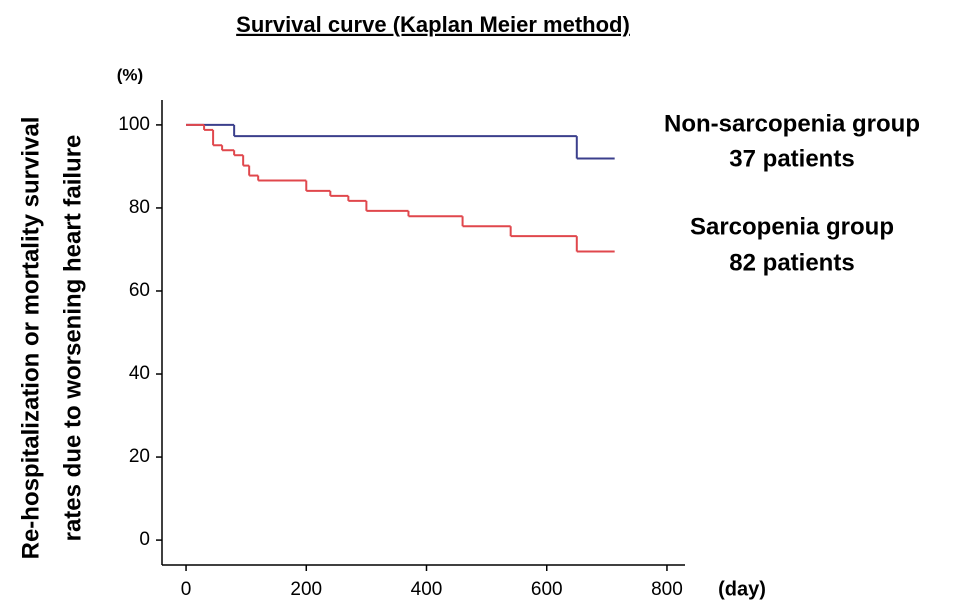 The height and width of the screenshot is (610, 961). What do you see at coordinates (792, 123) in the screenshot?
I see `series-label: Non-sarcopenia group` at bounding box center [792, 123].